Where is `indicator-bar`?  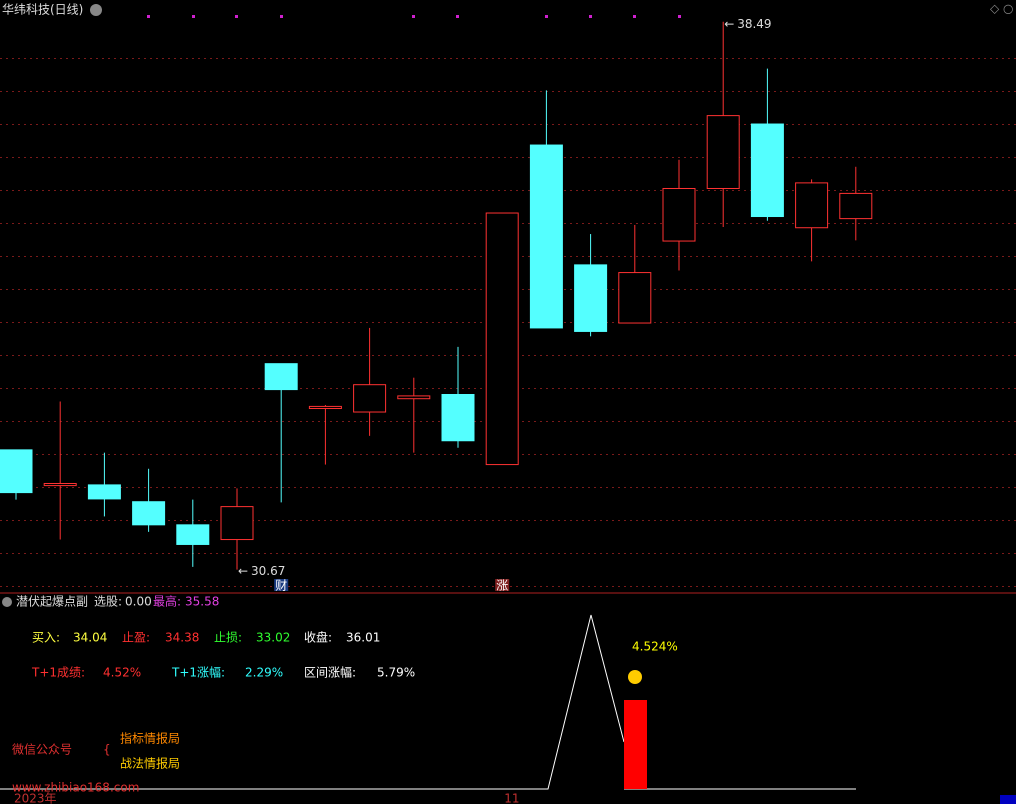
indicator-bar is located at coordinates (635, 744).